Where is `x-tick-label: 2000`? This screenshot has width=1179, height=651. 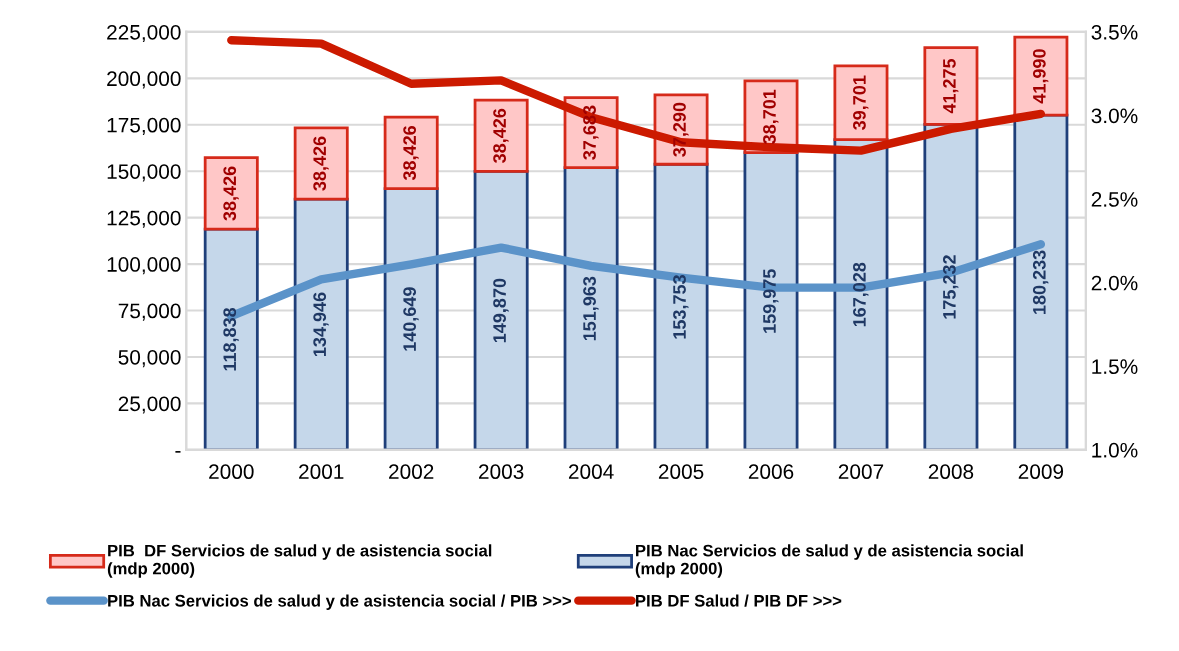
x-tick-label: 2000 is located at coordinates (231, 472).